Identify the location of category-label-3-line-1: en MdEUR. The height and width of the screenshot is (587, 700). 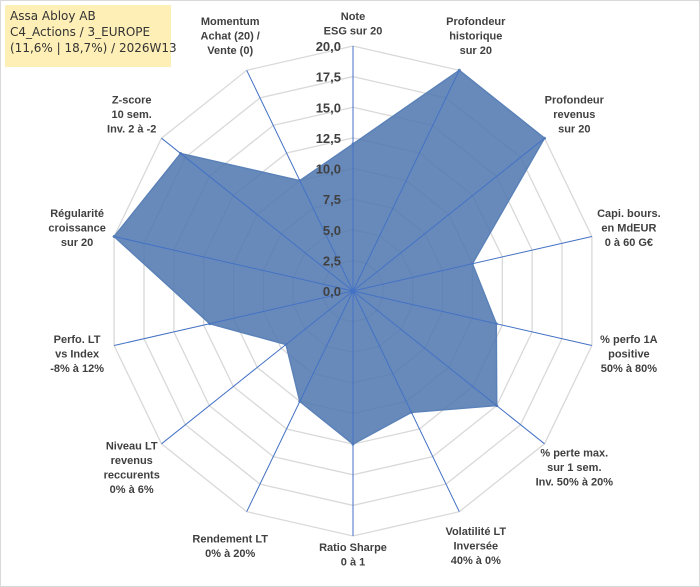
(628, 229).